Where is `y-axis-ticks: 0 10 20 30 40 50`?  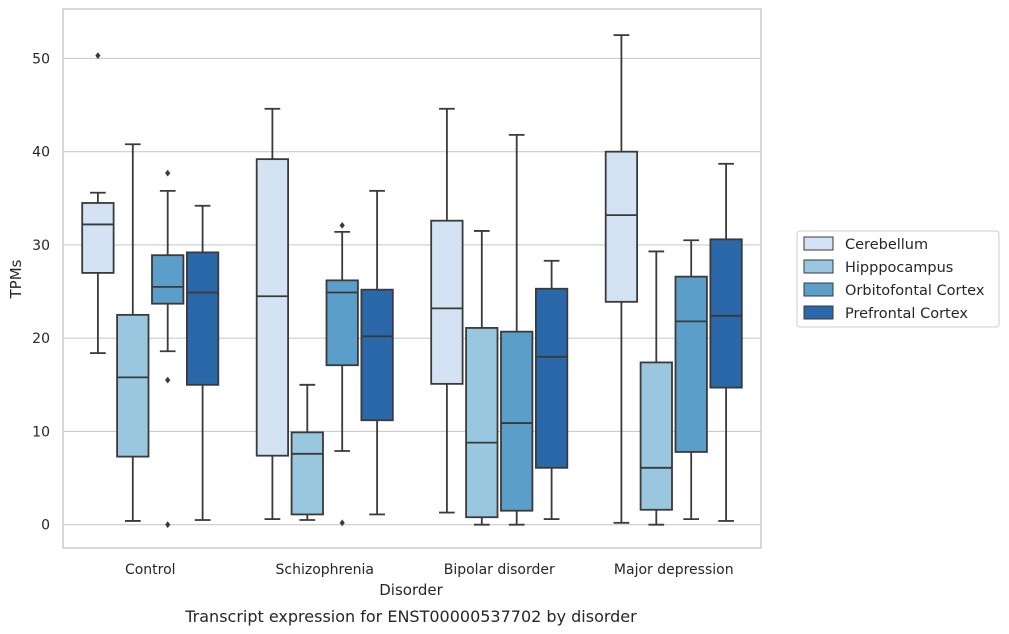 y-axis-ticks: 0 10 20 30 40 50 is located at coordinates (41, 292).